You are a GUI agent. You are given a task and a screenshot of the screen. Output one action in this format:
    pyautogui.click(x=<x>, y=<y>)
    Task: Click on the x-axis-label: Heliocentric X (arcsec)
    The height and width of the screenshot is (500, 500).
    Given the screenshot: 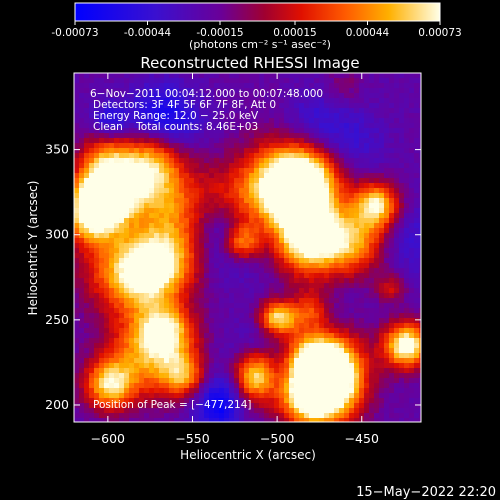 What is the action you would take?
    pyautogui.click(x=248, y=455)
    